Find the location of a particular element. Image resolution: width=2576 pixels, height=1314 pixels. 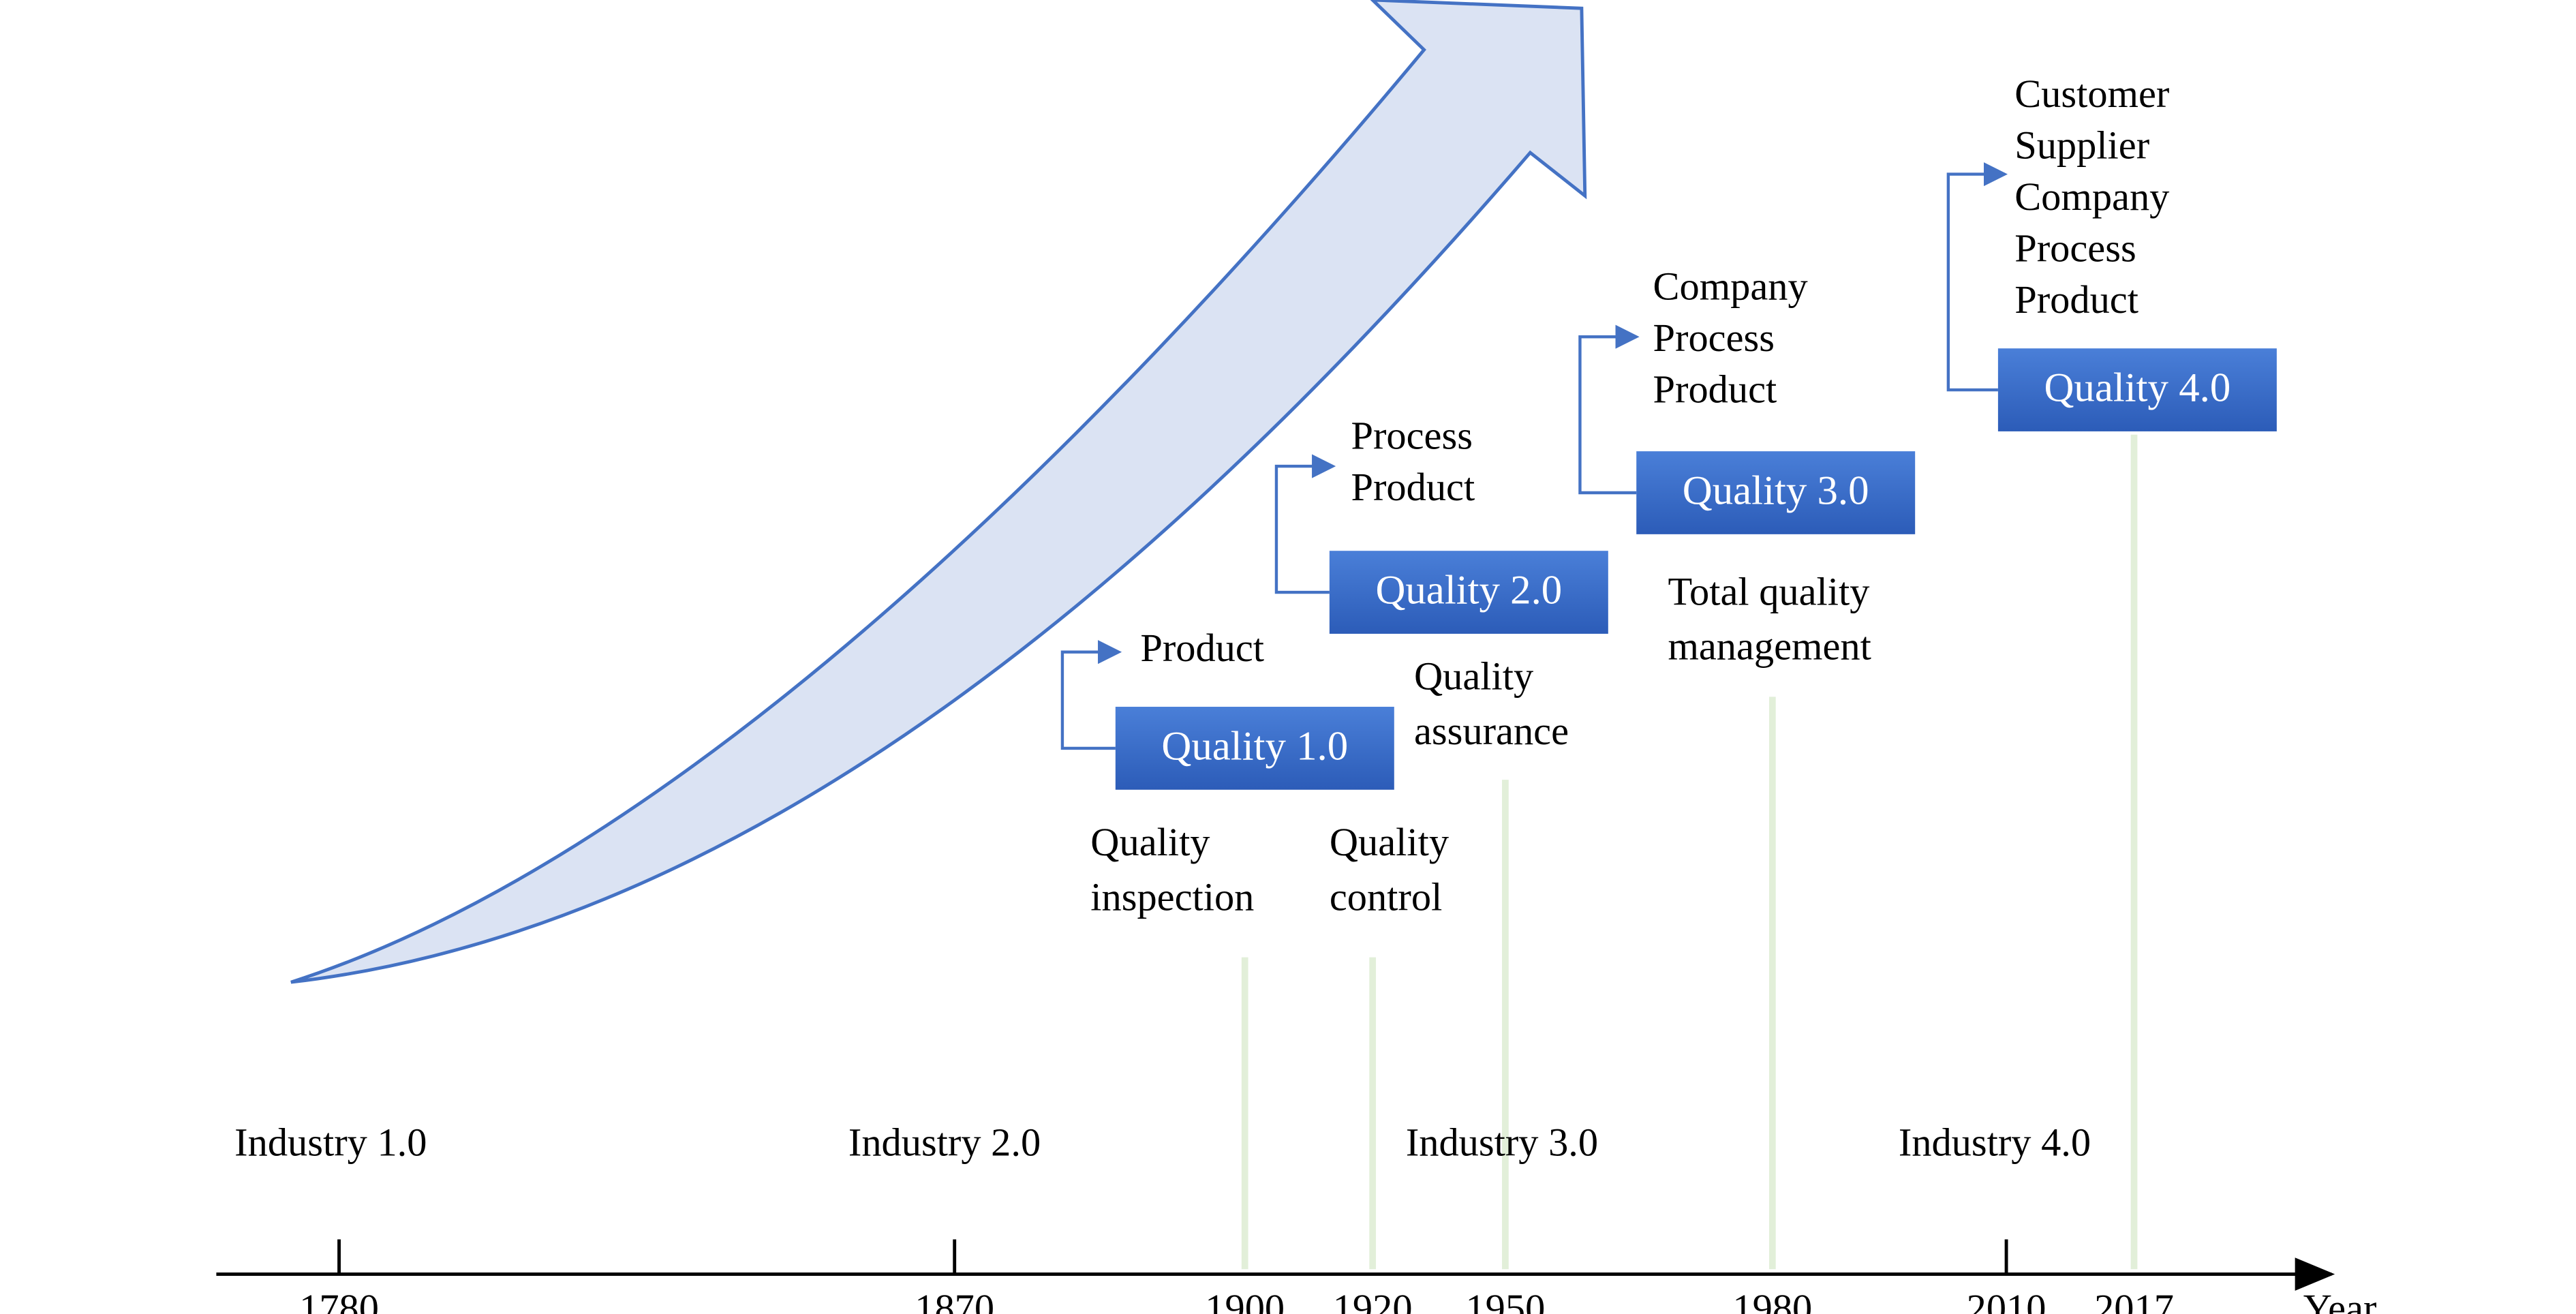

year-label: 2010 is located at coordinates (2006, 1300).